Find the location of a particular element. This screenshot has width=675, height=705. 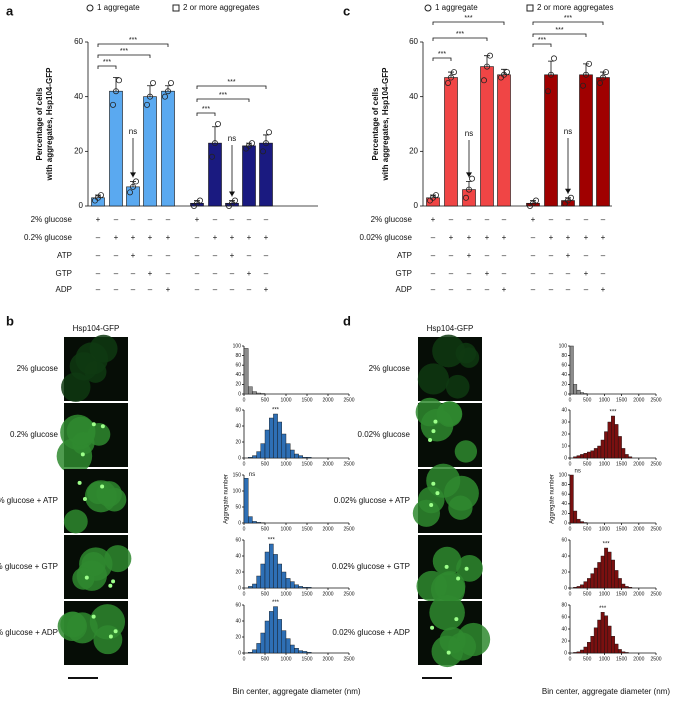

condition-label: GTP is located at coordinates (64, 273).